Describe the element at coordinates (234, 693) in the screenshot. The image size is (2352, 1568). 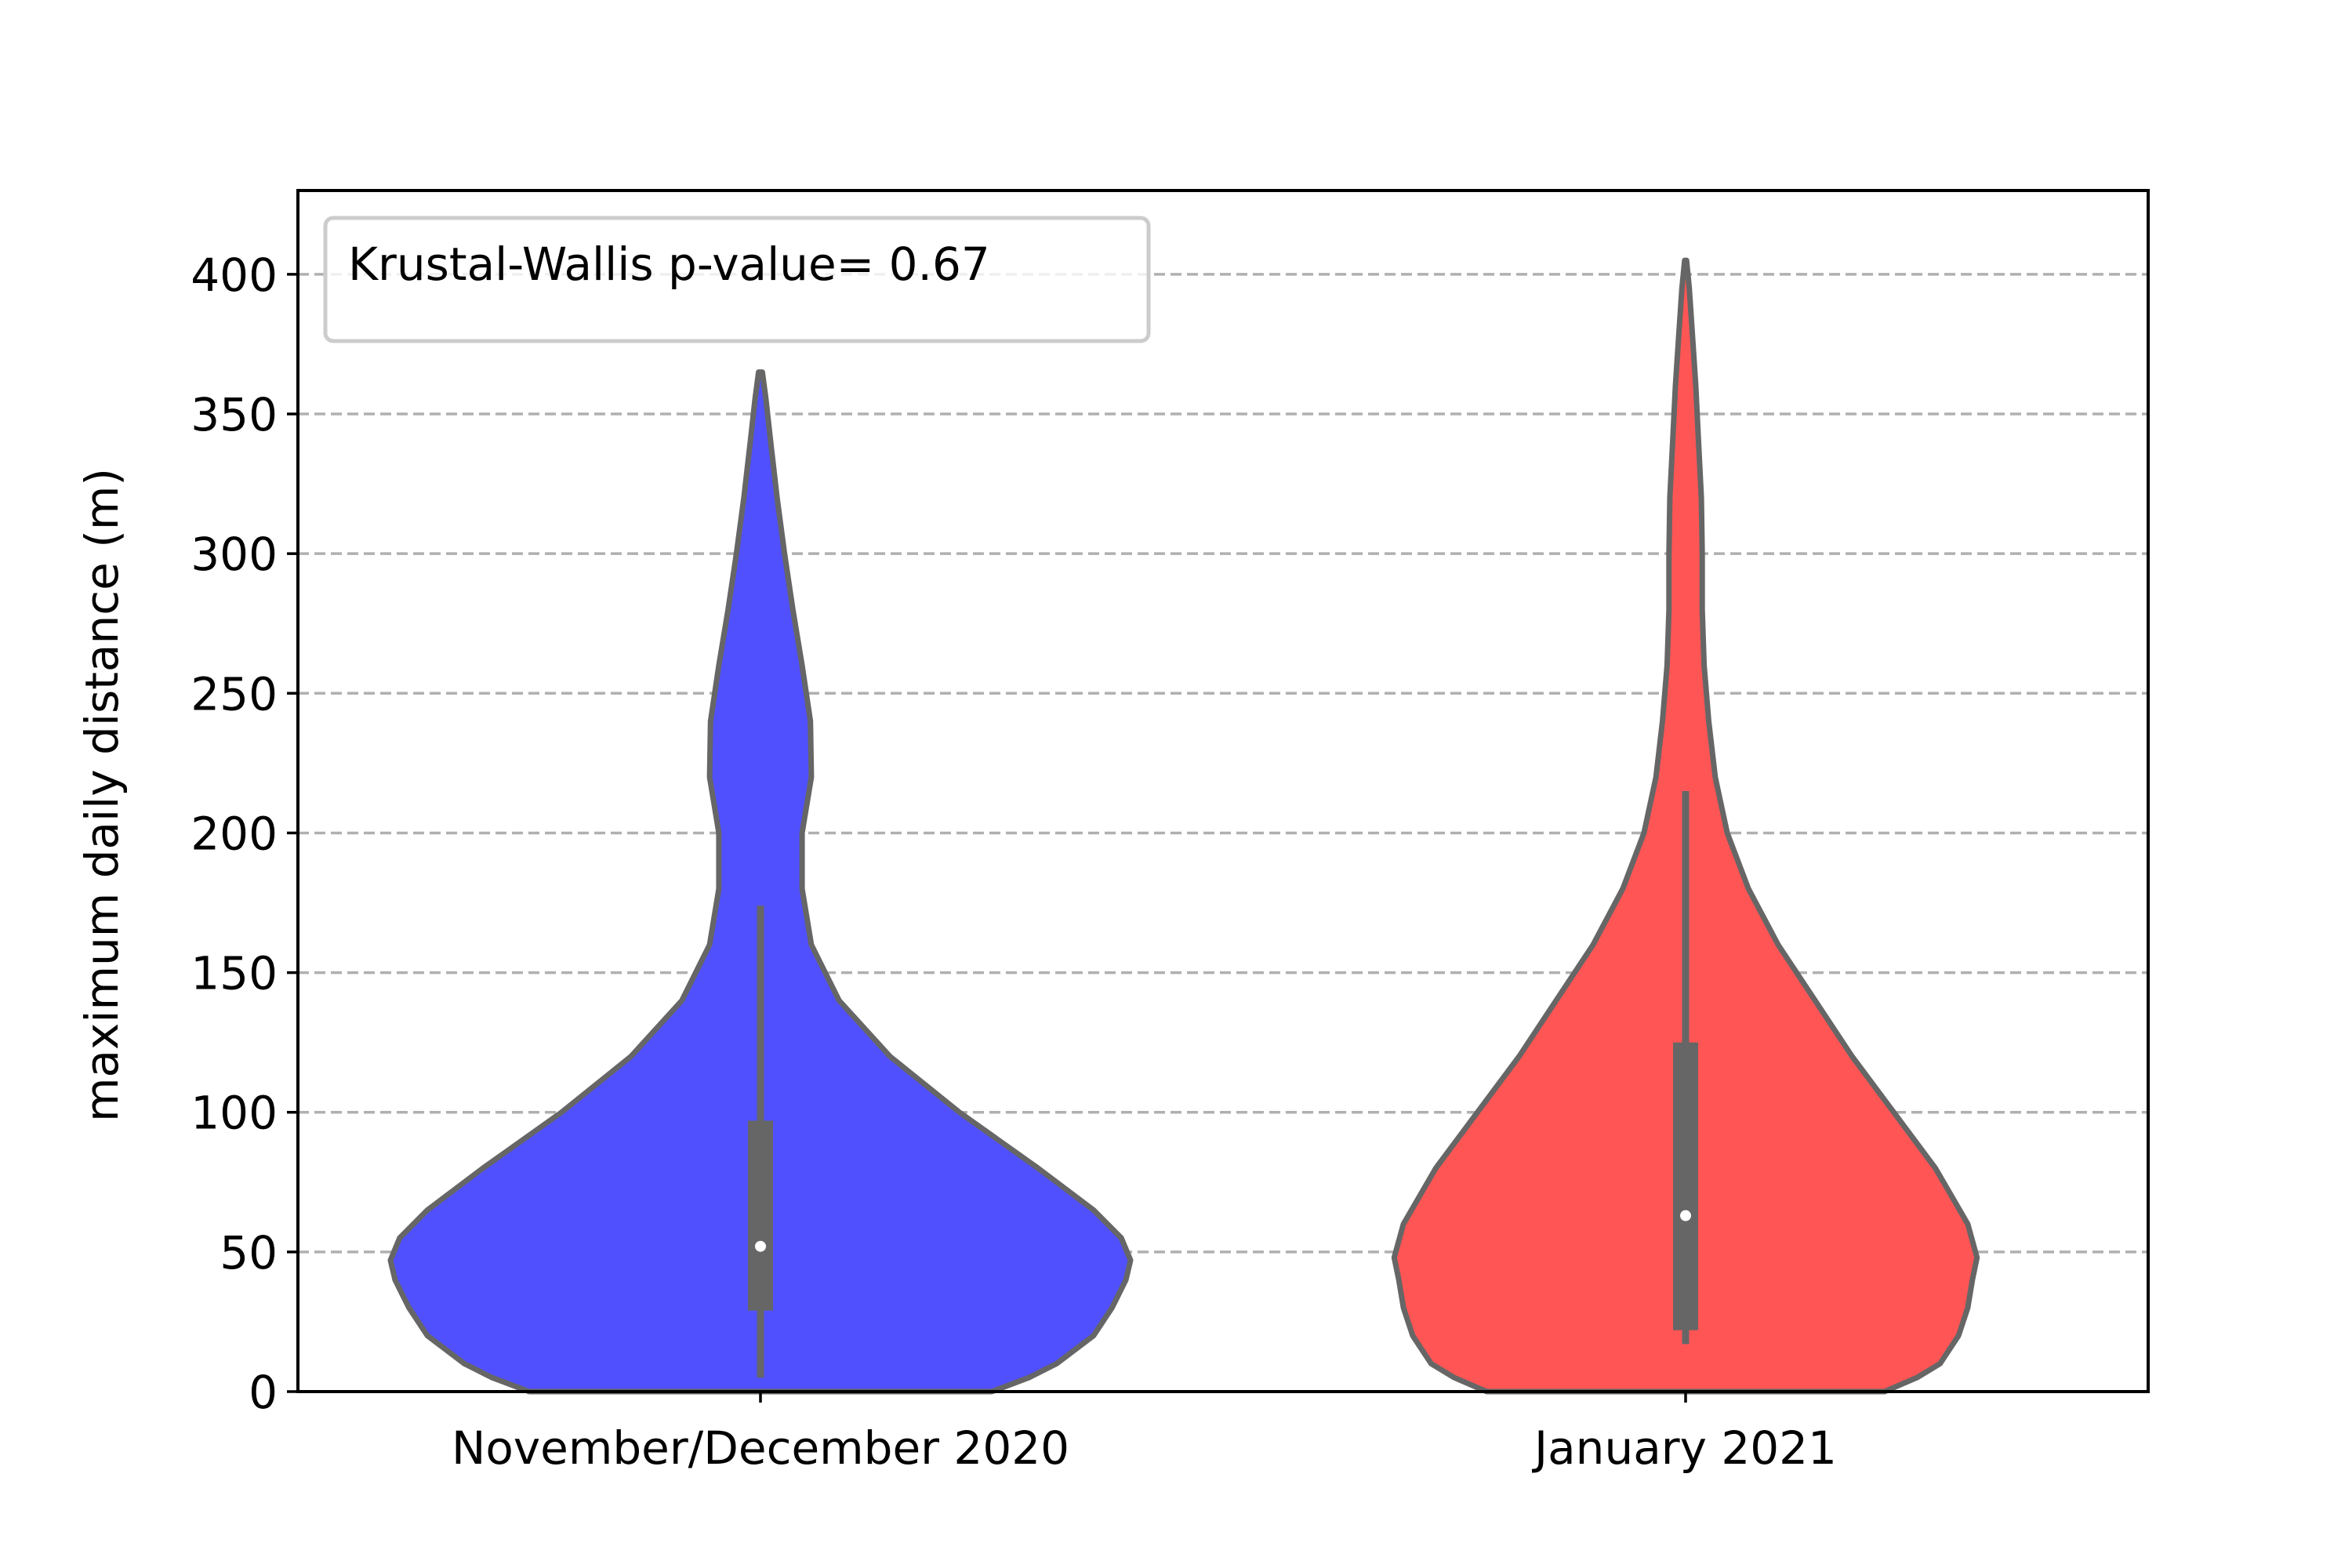
I see `y-tick-label-250: 250` at that location.